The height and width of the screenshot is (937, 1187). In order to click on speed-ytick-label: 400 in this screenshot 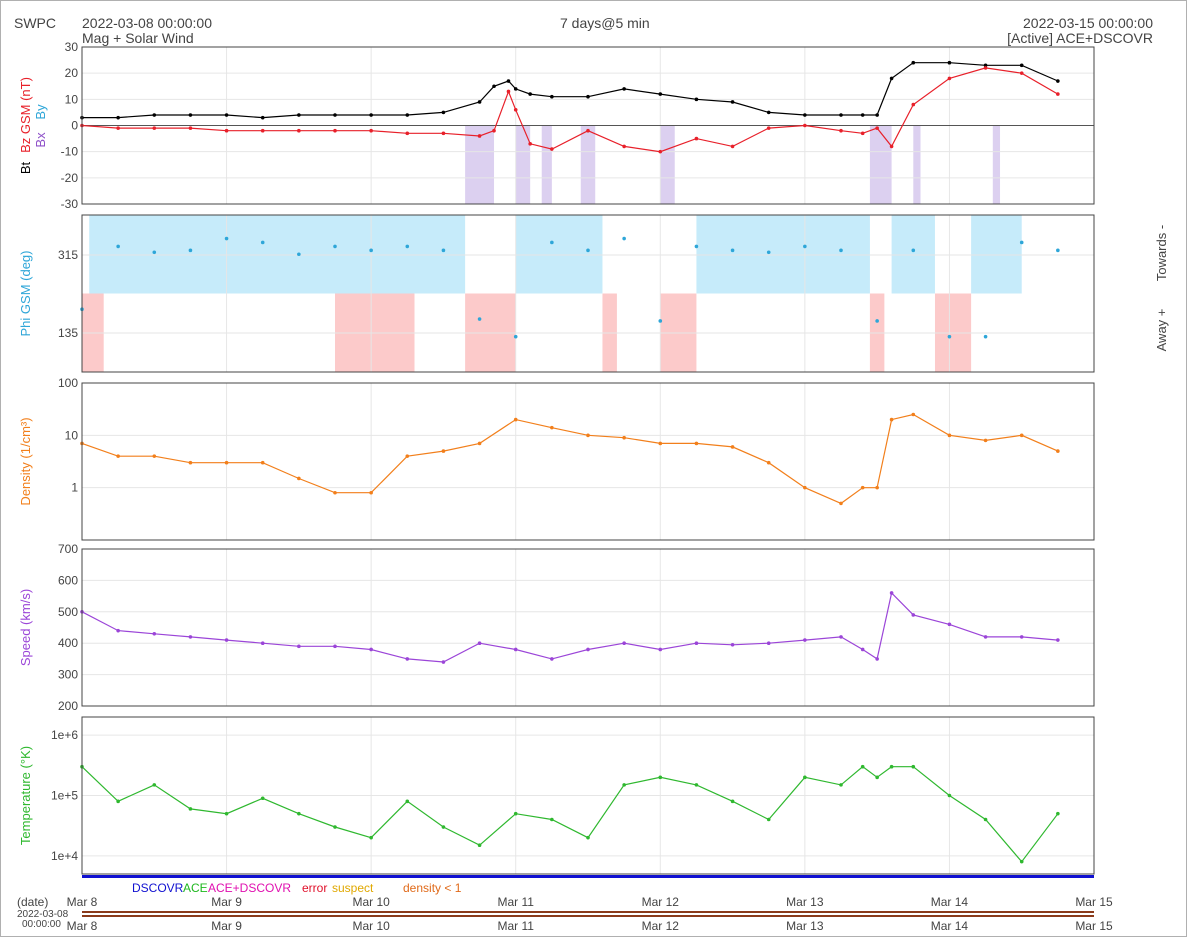, I will do `click(68, 643)`.